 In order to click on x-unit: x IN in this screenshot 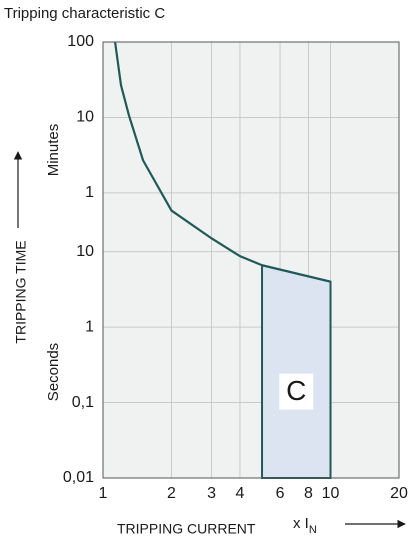, I will do `click(305, 525)`.